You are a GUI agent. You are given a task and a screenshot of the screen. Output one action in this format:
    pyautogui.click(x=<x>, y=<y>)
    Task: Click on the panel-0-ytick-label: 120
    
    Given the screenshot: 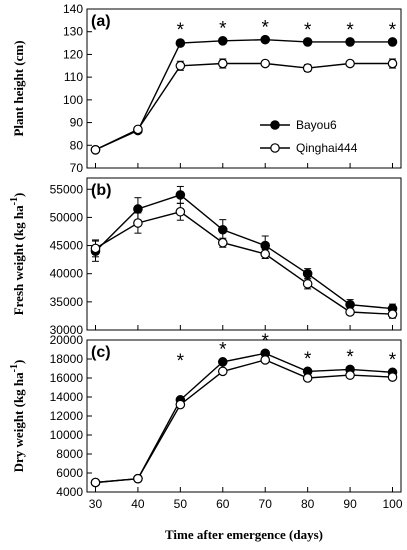 What is the action you would take?
    pyautogui.click(x=73, y=54)
    